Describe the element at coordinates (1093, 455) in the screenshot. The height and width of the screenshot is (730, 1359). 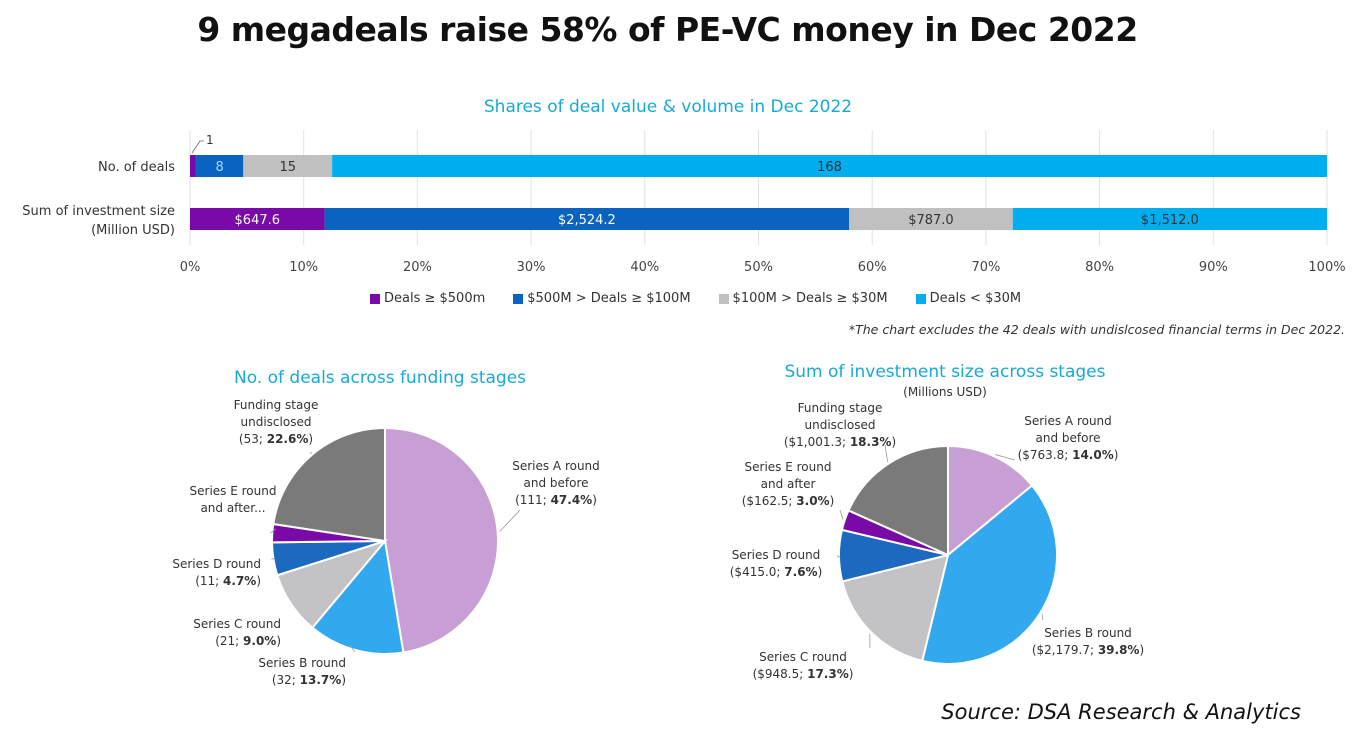
I see `pie-percent: 14.0%` at that location.